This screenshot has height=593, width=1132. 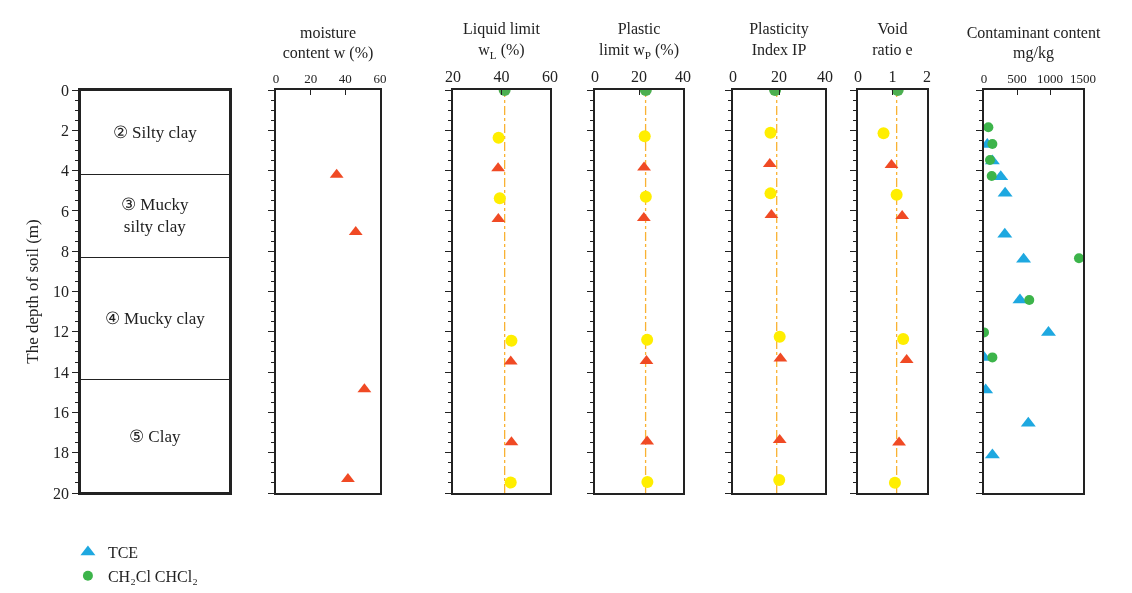 What do you see at coordinates (779, 39) in the screenshot?
I see `x-axis-title: Plasticity Index IP` at bounding box center [779, 39].